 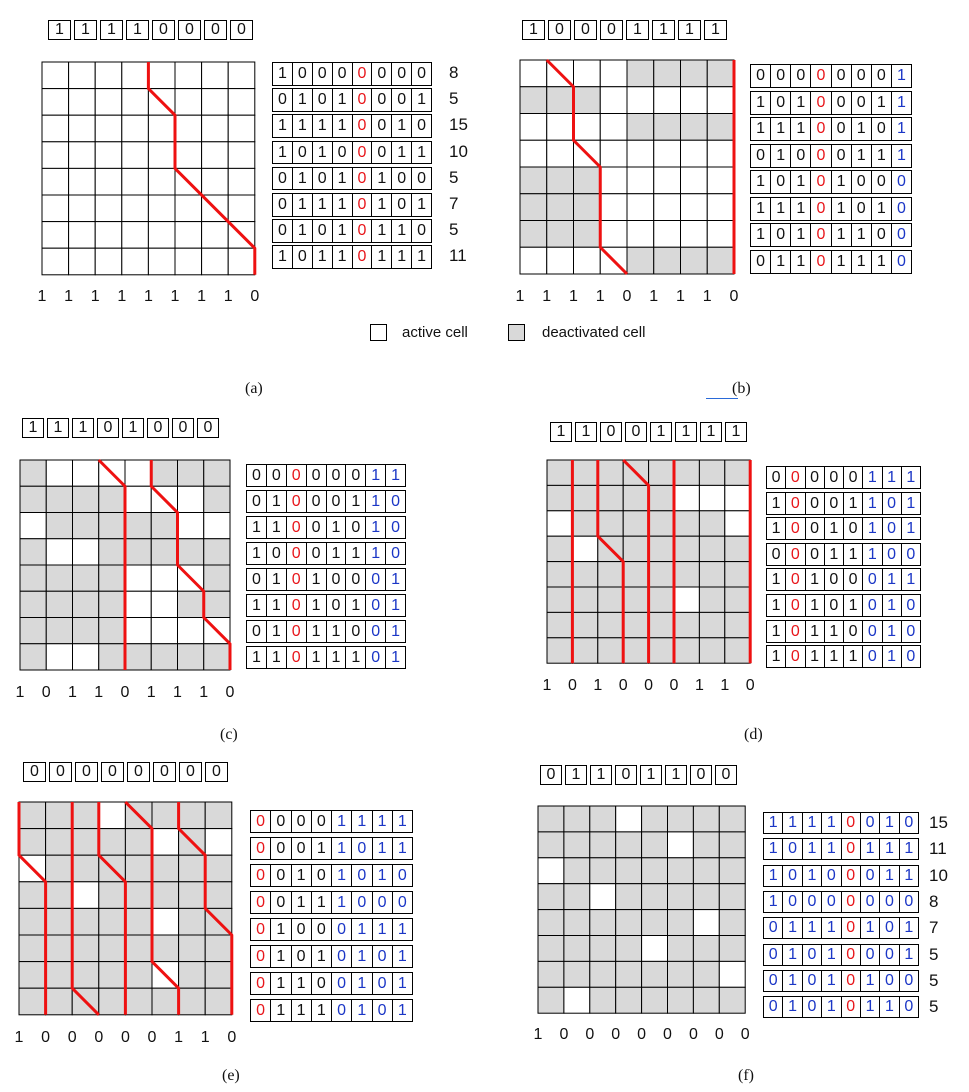 I want to click on row-value-label: 7, so click(x=454, y=203).